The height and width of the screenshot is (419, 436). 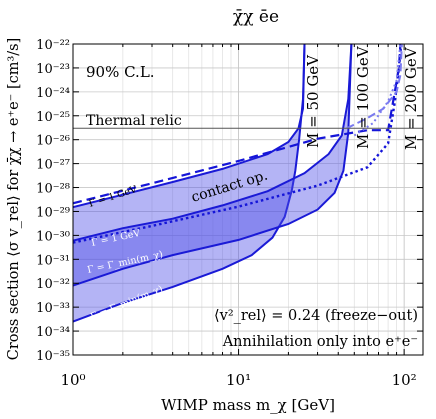 What do you see at coordinates (53, 308) in the screenshot?
I see `y-tick-label: 10⁻³³` at bounding box center [53, 308].